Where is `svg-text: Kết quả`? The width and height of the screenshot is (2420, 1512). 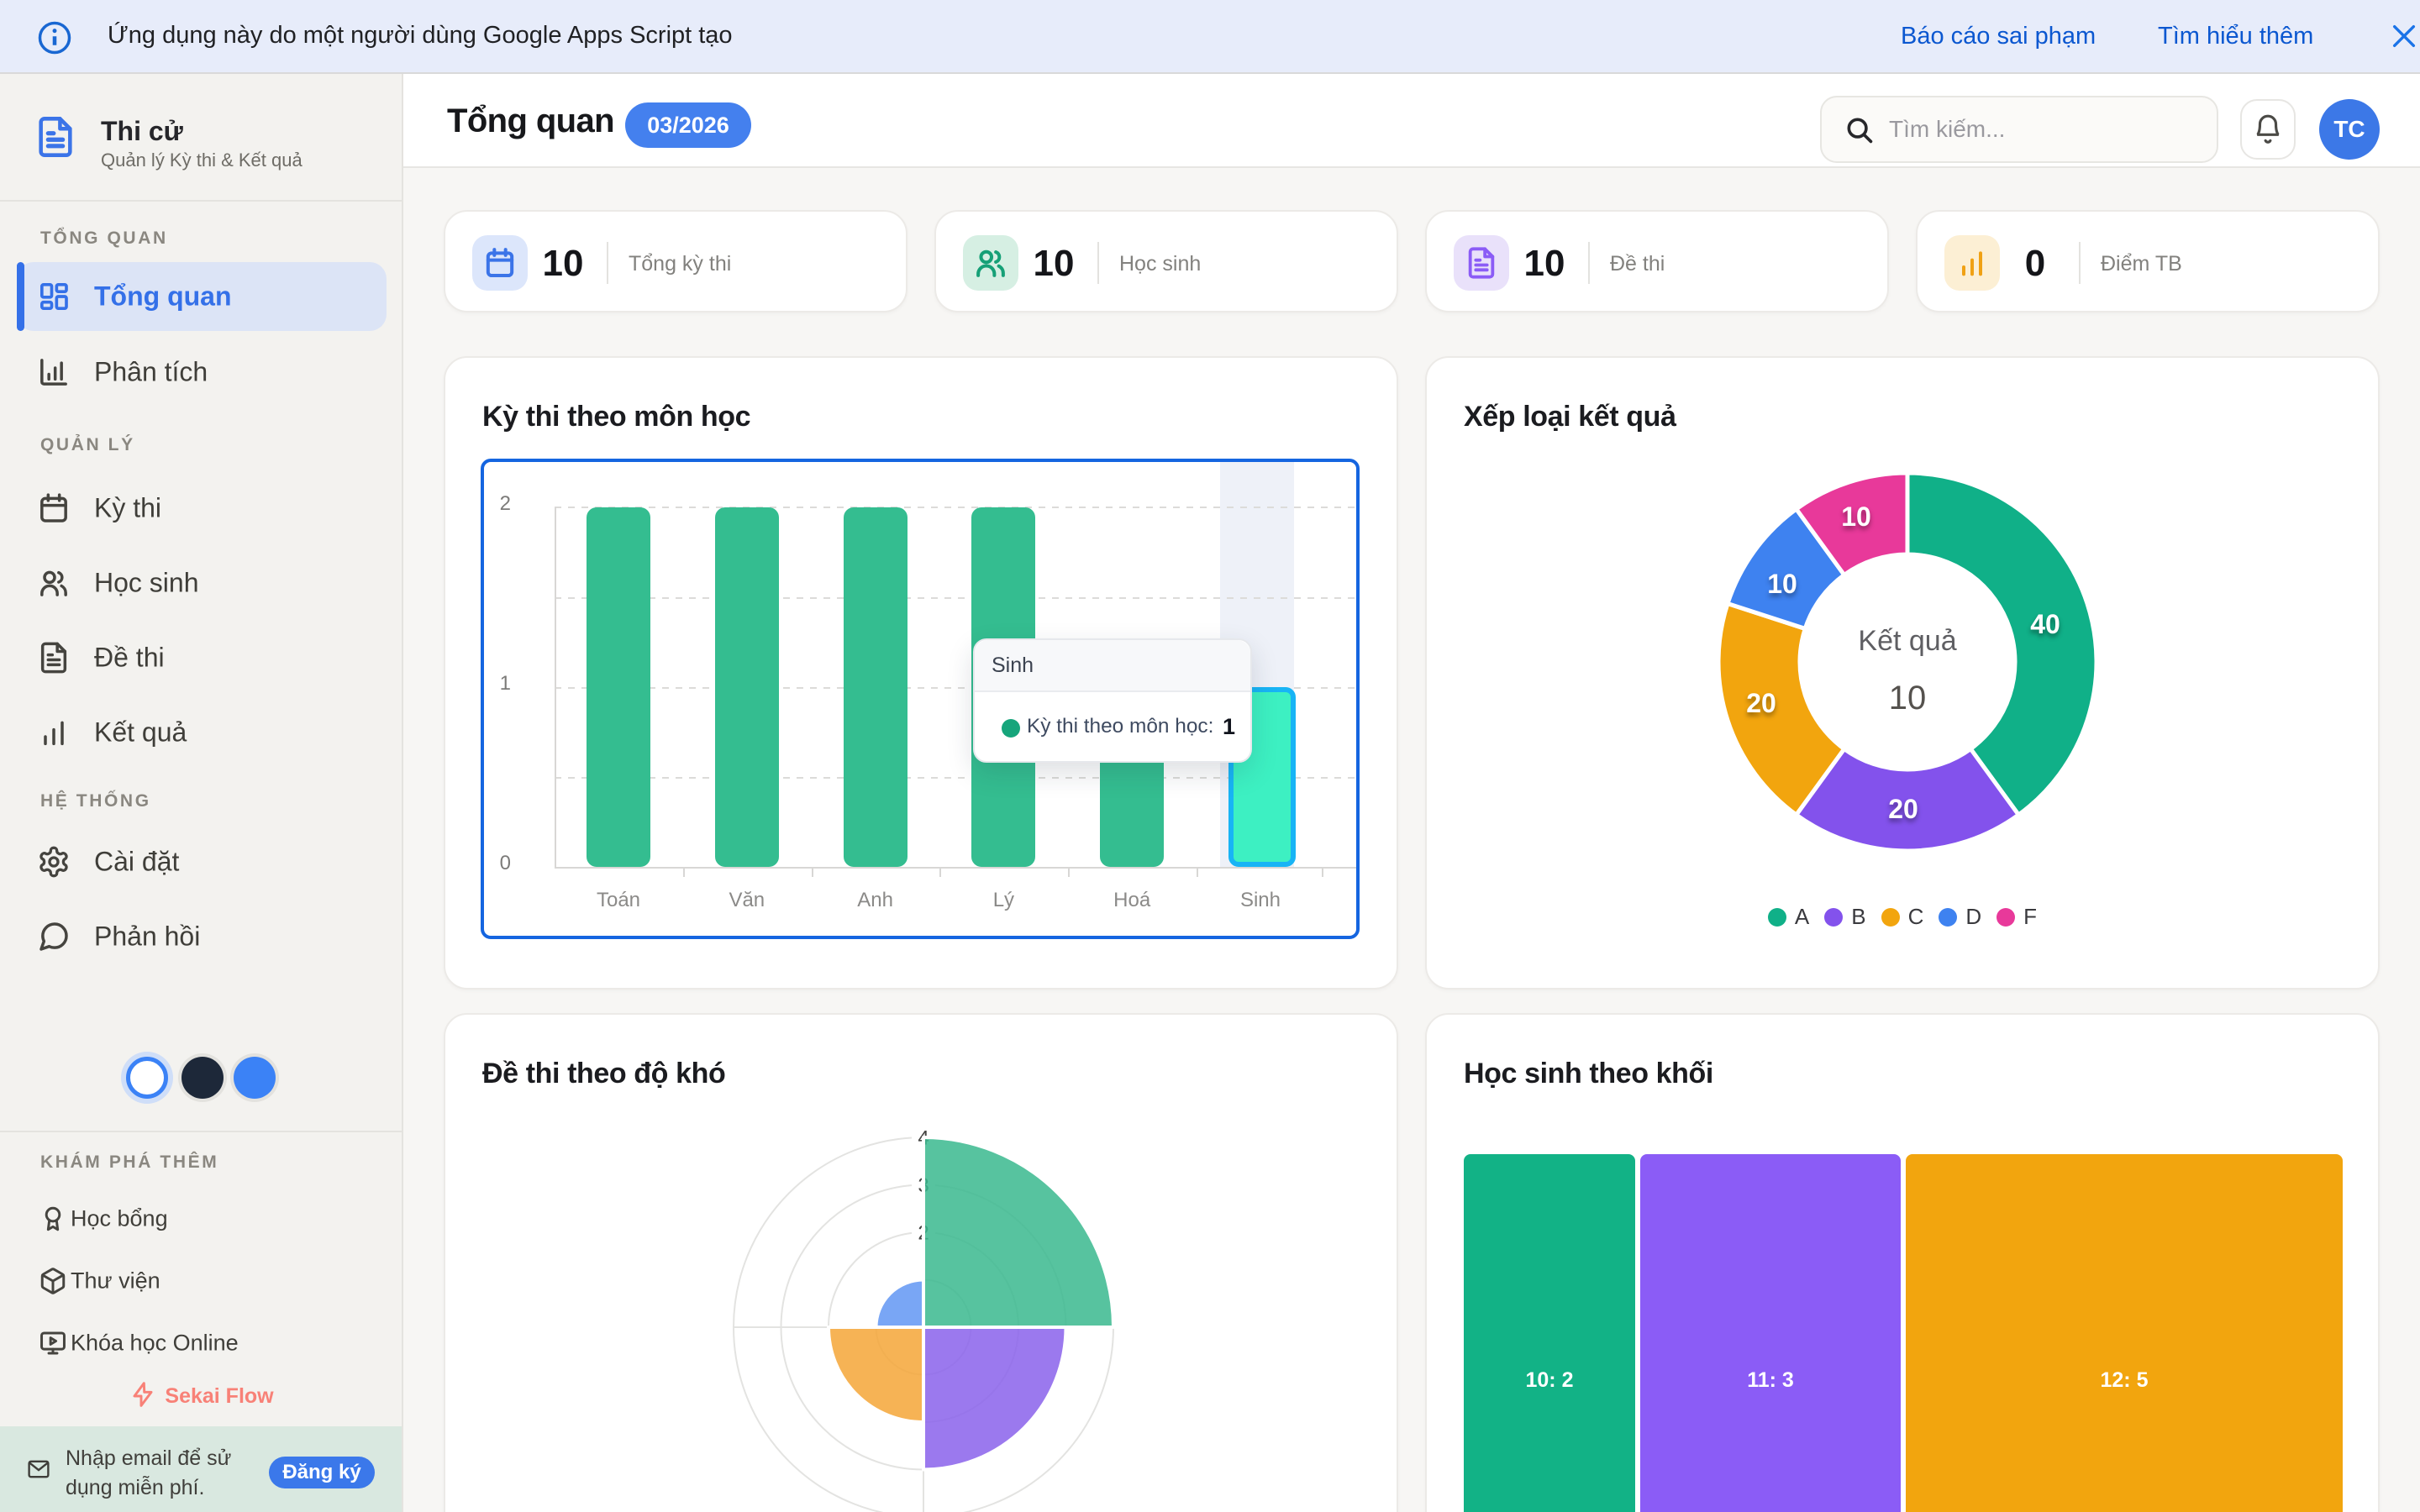 svg-text: Kết quả is located at coordinates (1907, 641).